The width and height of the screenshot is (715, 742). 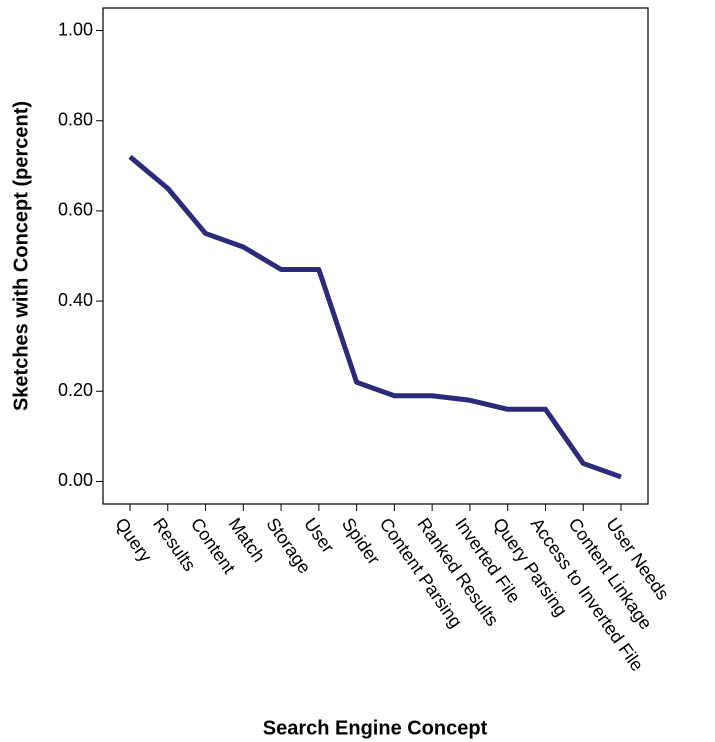 What do you see at coordinates (133, 540) in the screenshot?
I see `x-tick-label: Query` at bounding box center [133, 540].